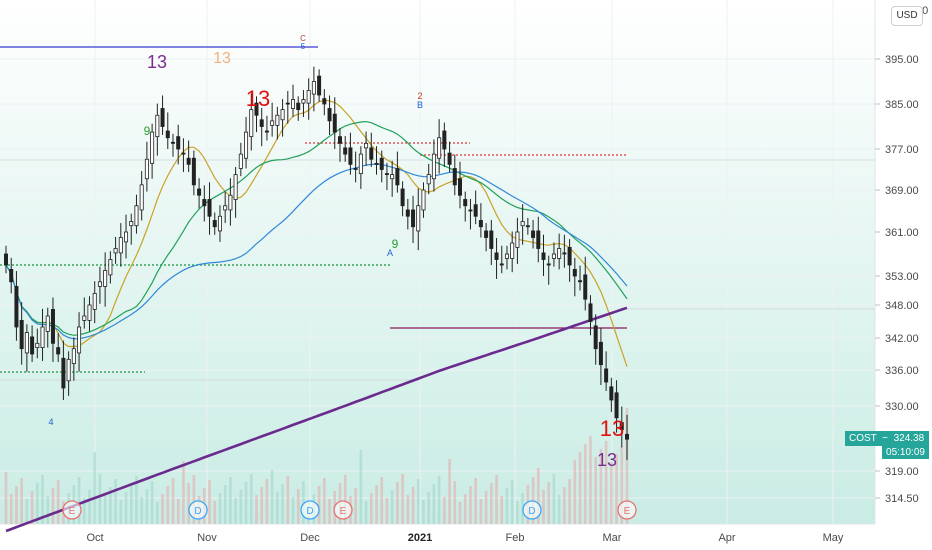  Describe the element at coordinates (902, 277) in the screenshot. I see `y-tick-label: 353.00` at that location.